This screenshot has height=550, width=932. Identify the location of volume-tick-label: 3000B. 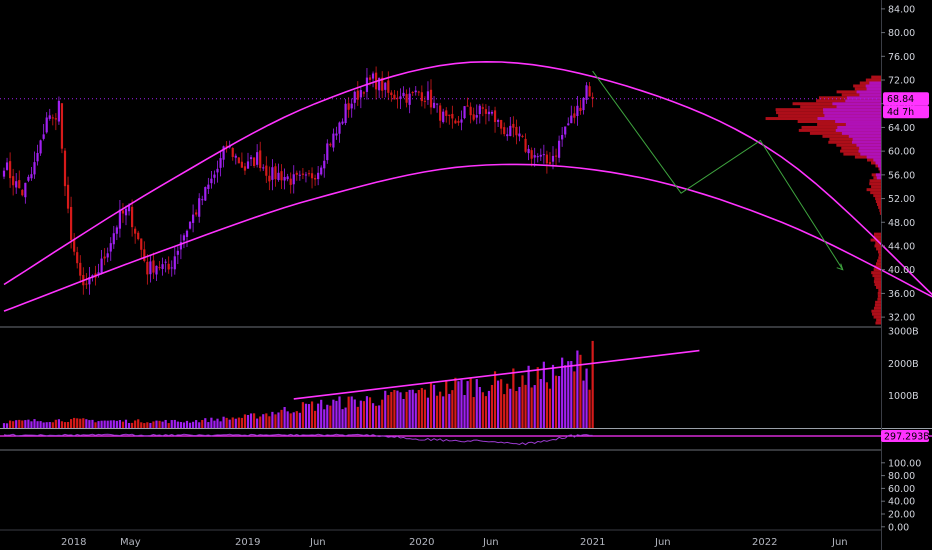
(903, 332).